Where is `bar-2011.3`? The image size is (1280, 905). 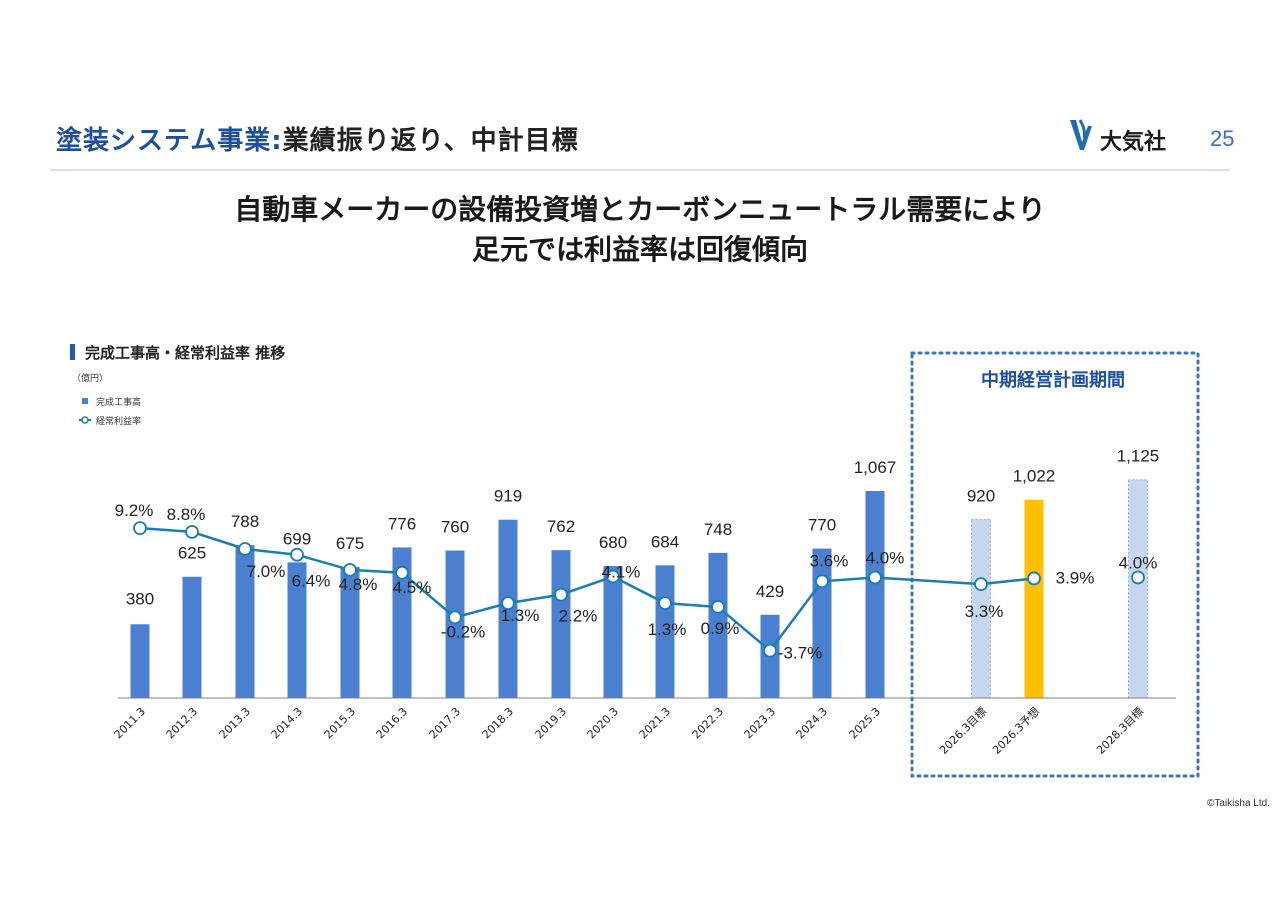 bar-2011.3 is located at coordinates (140, 661).